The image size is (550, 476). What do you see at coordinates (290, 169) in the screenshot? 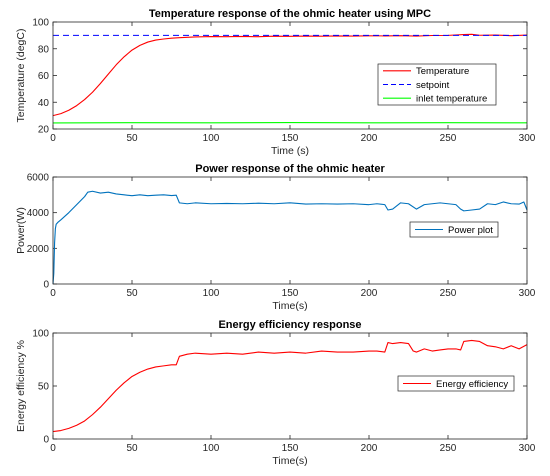
I see `chart-title: Power response of the ohmic heater` at bounding box center [290, 169].